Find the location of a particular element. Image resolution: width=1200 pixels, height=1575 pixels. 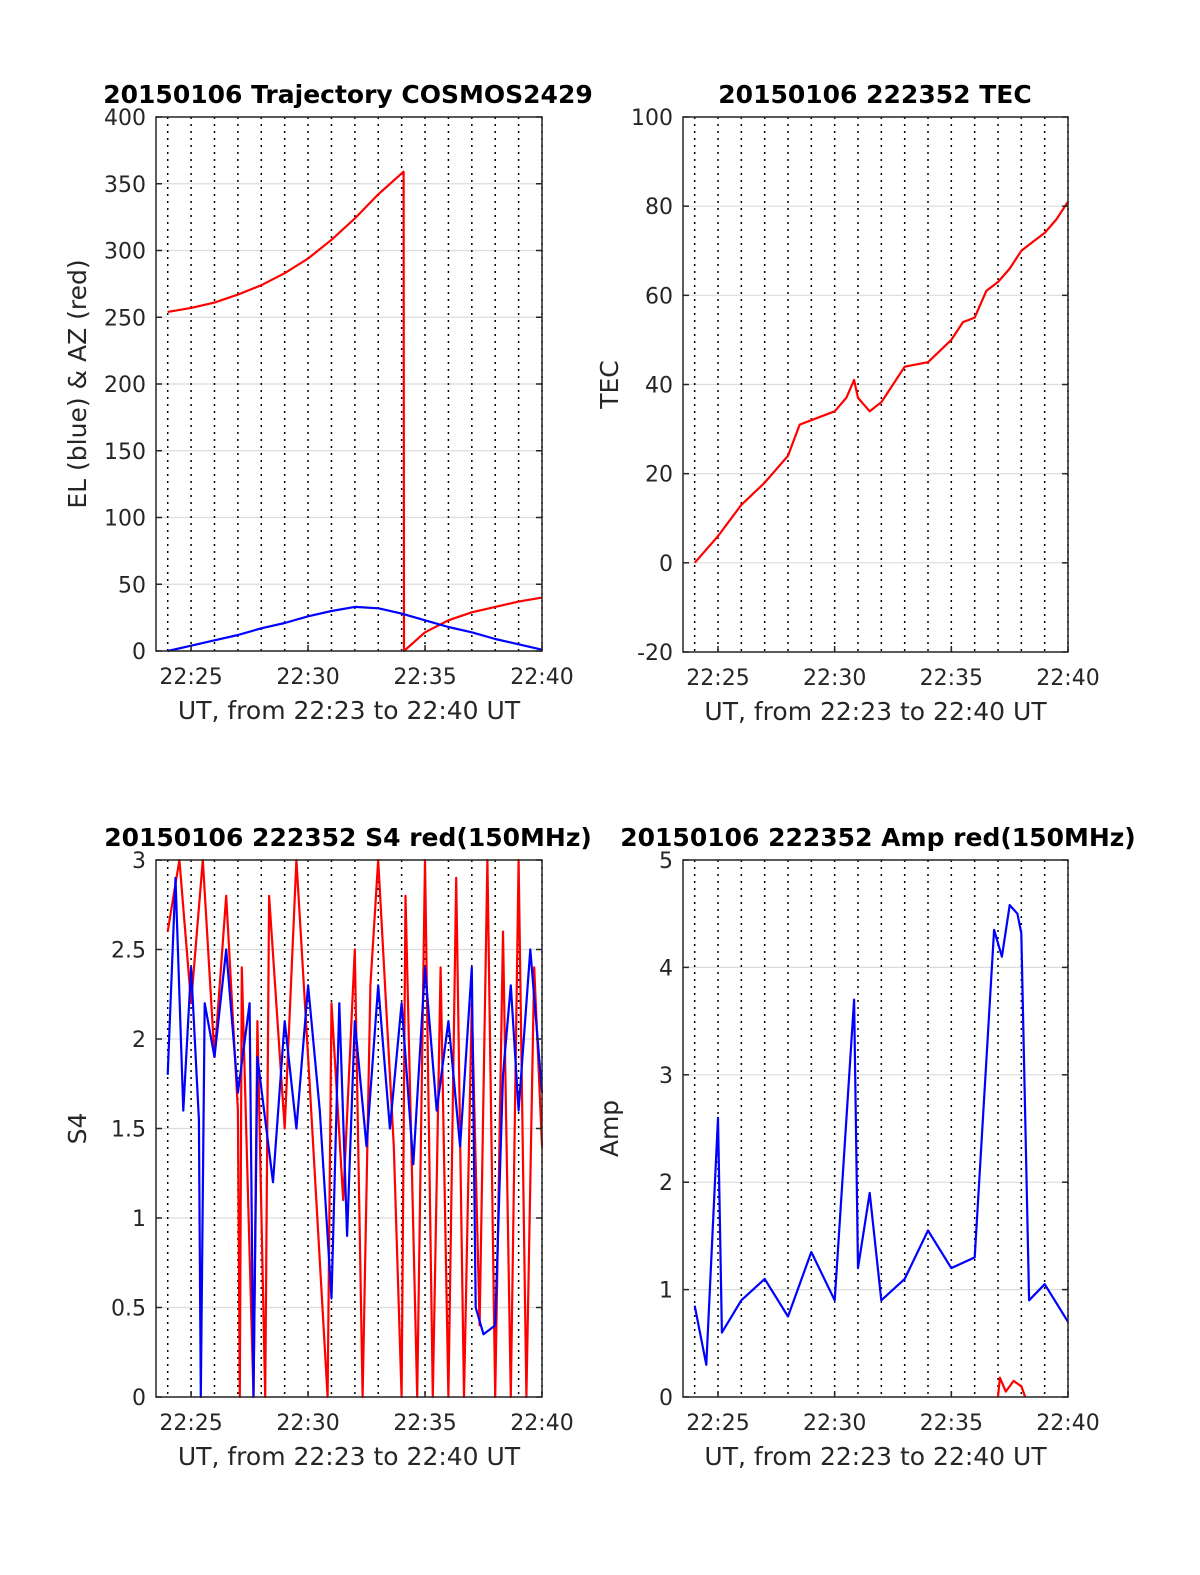

tec-title: 20150106 222352 TEC is located at coordinates (874, 94).